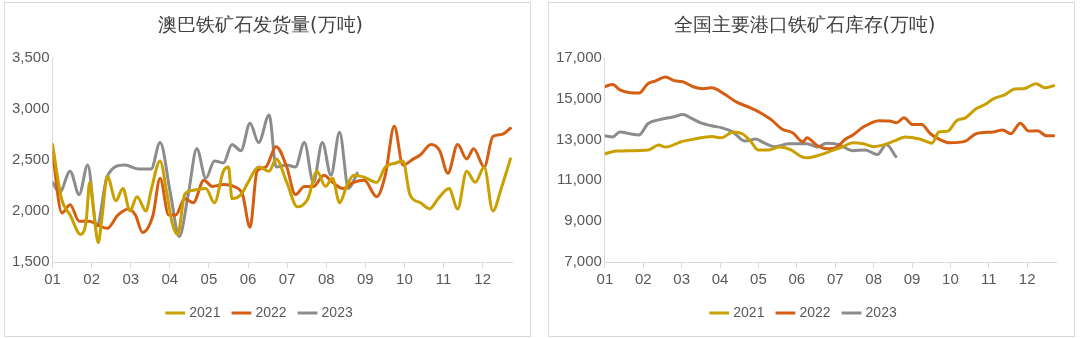 Image resolution: width=1080 pixels, height=339 pixels. Describe the element at coordinates (579, 179) in the screenshot. I see `y-tick-label: 11,000` at that location.